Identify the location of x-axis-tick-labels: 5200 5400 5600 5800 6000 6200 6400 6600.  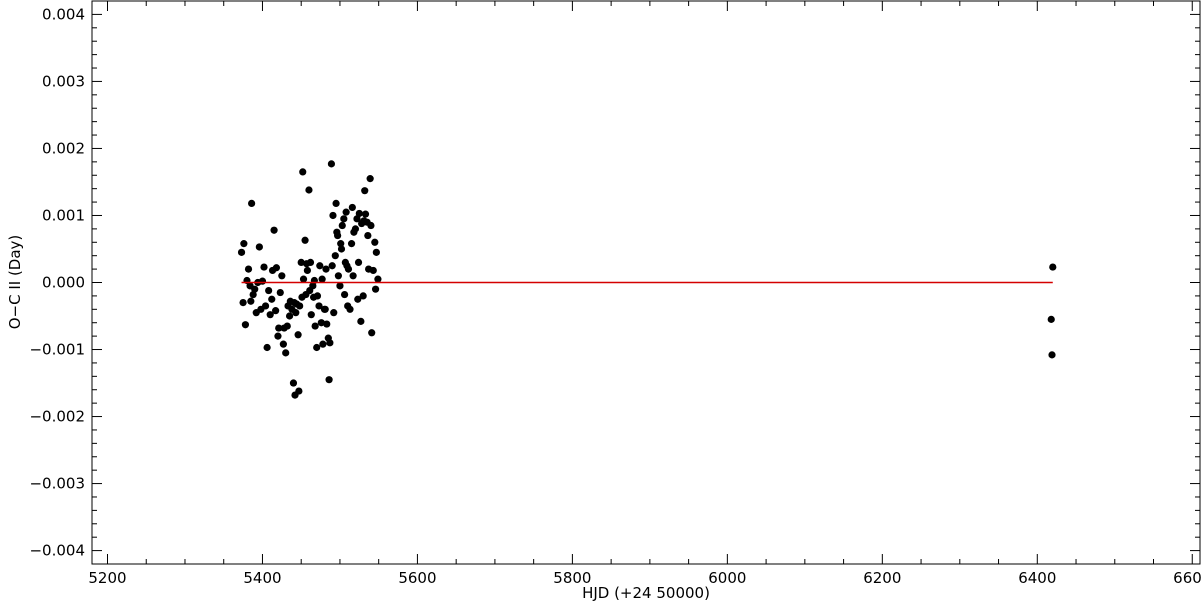
(645, 578).